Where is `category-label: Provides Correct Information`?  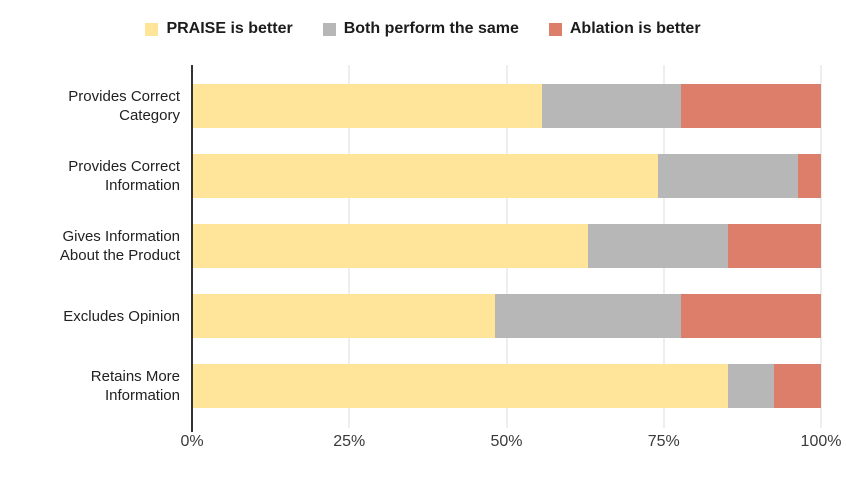 category-label: Provides Correct Information is located at coordinates (124, 176).